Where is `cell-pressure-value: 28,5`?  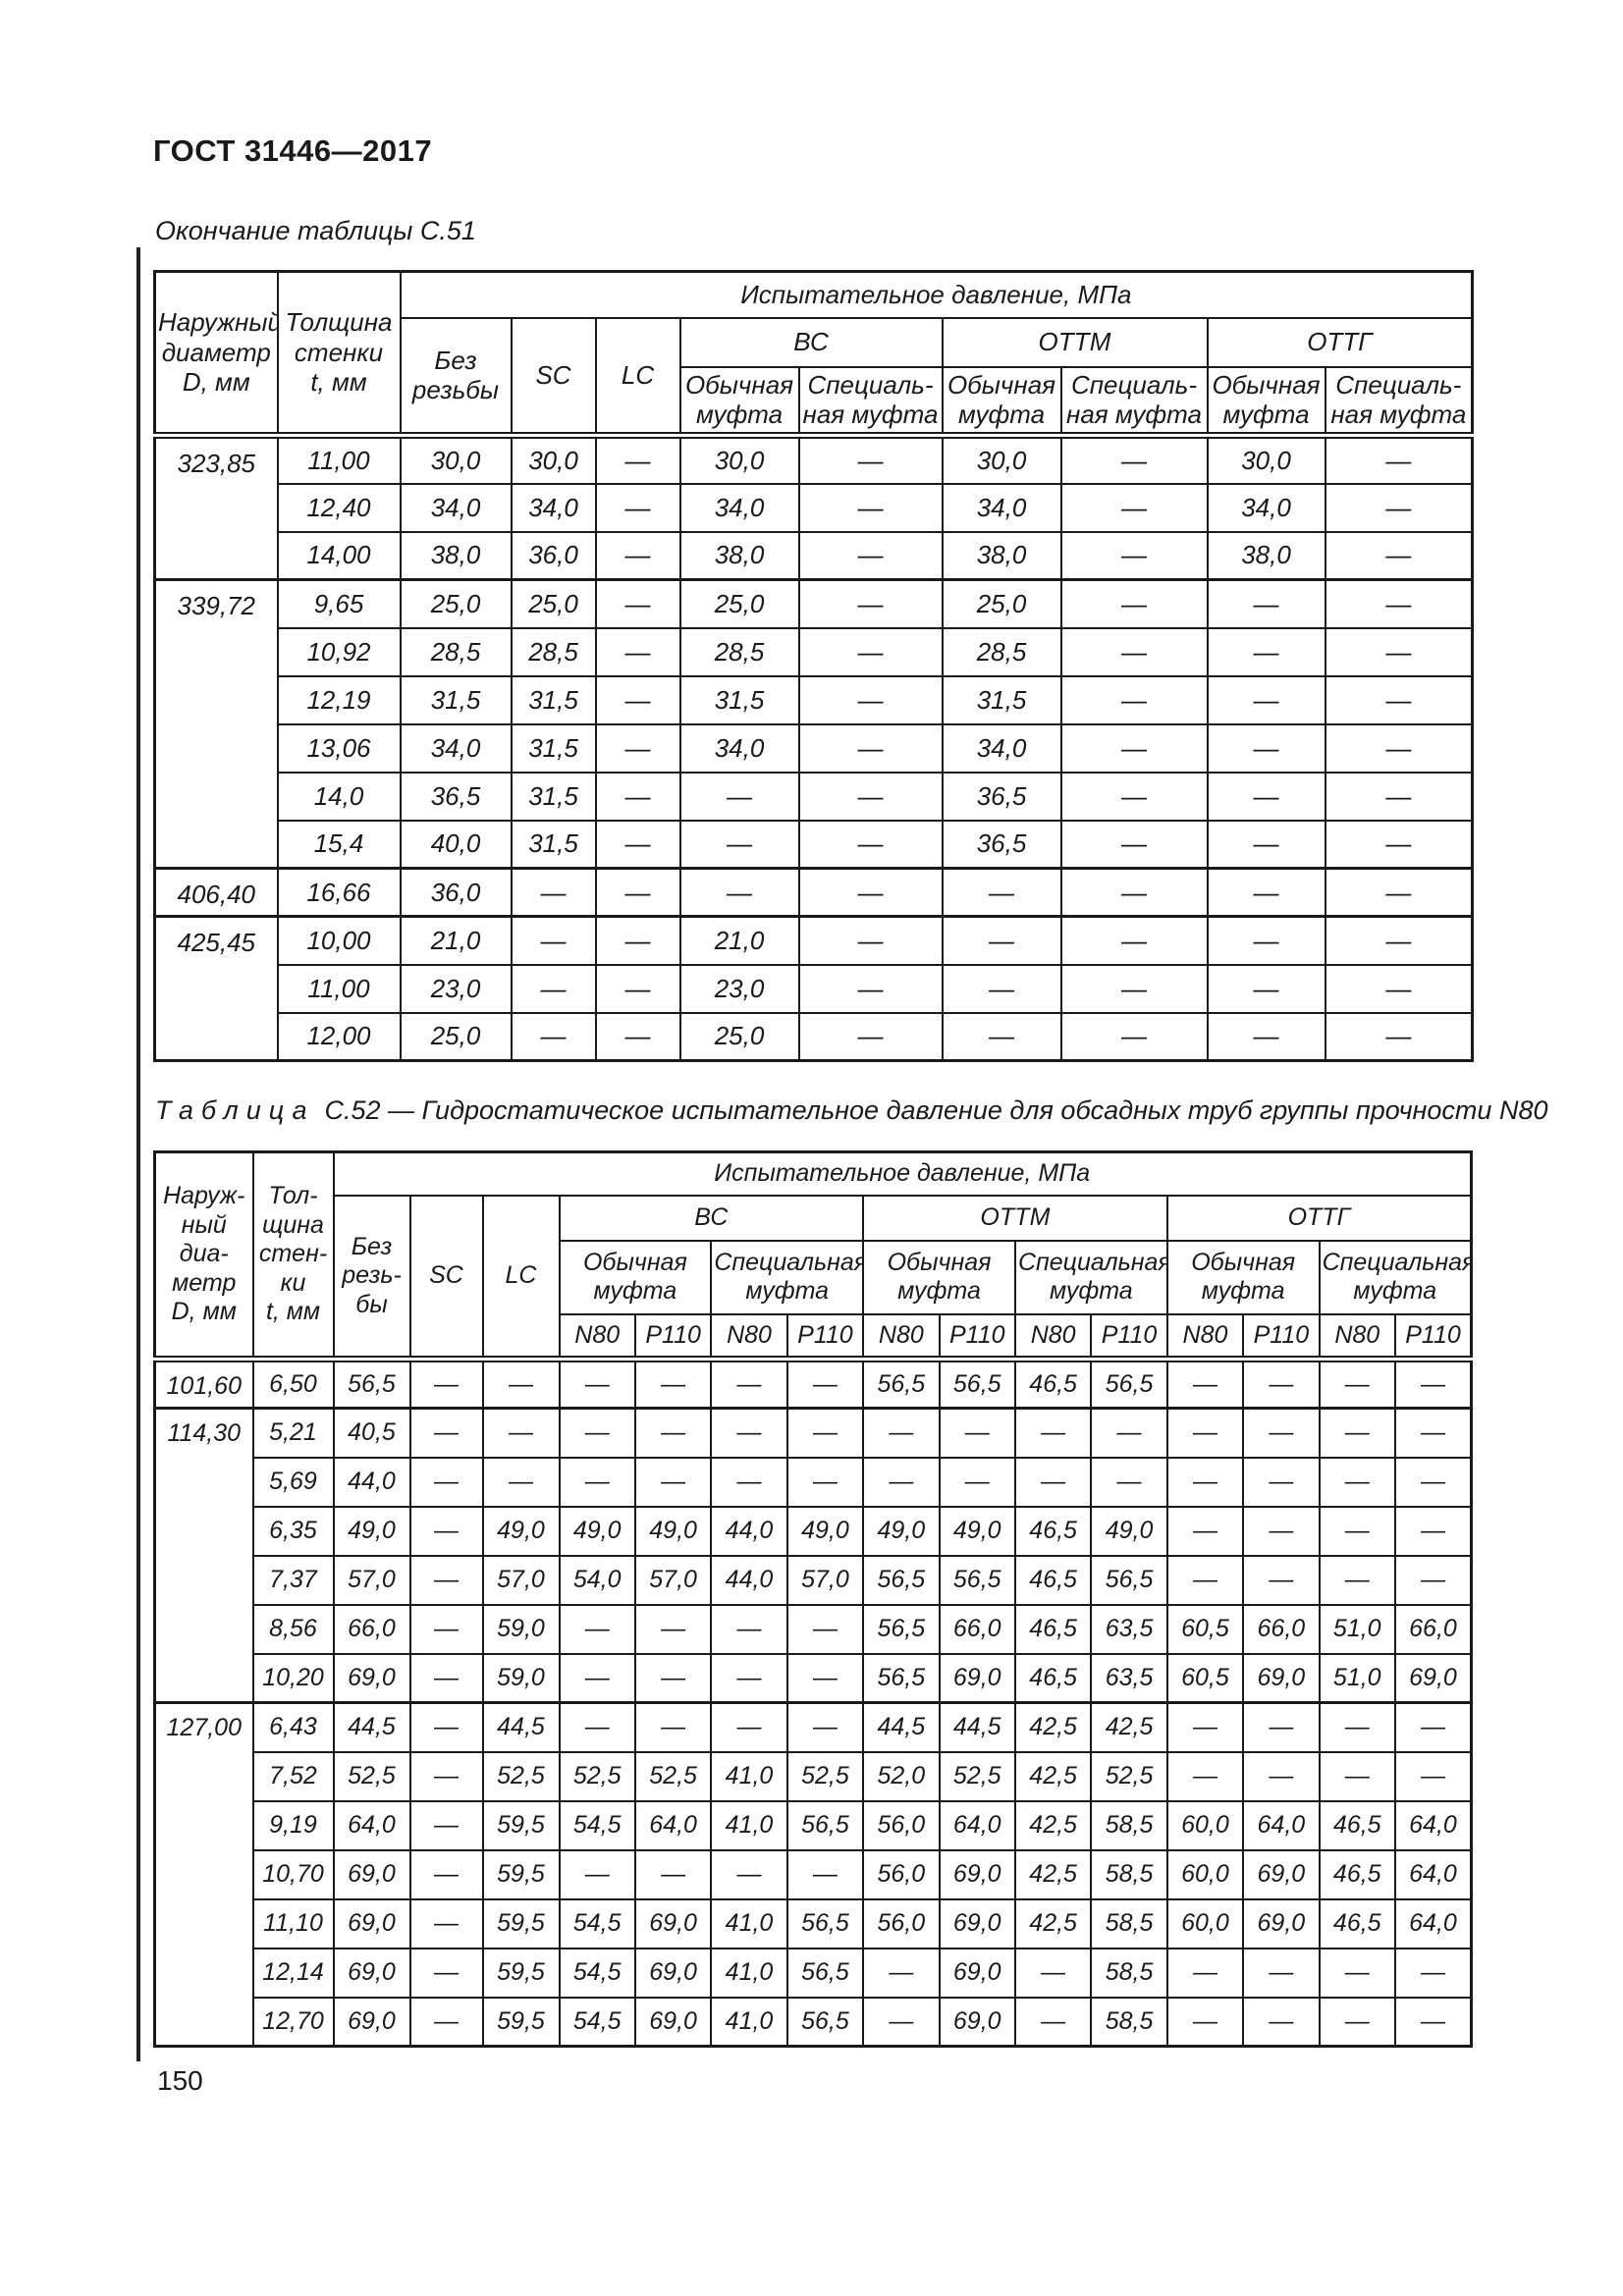 cell-pressure-value: 28,5 is located at coordinates (1001, 651).